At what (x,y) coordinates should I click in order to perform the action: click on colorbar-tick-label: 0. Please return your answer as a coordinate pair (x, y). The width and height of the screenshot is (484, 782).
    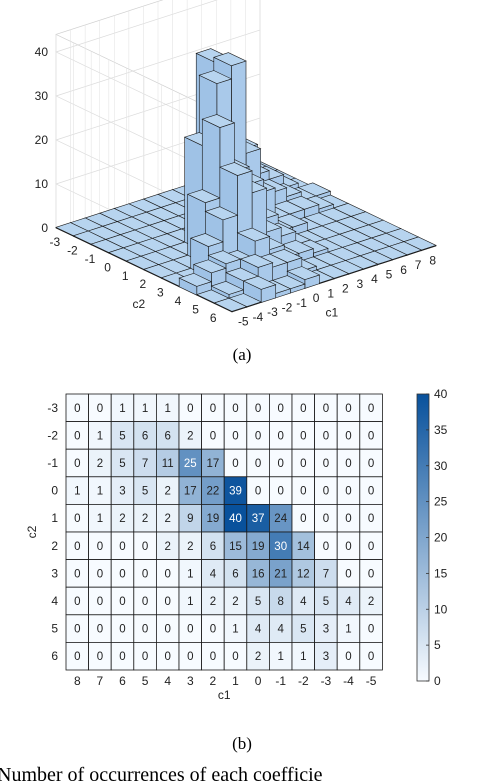
    Looking at the image, I should click on (437, 681).